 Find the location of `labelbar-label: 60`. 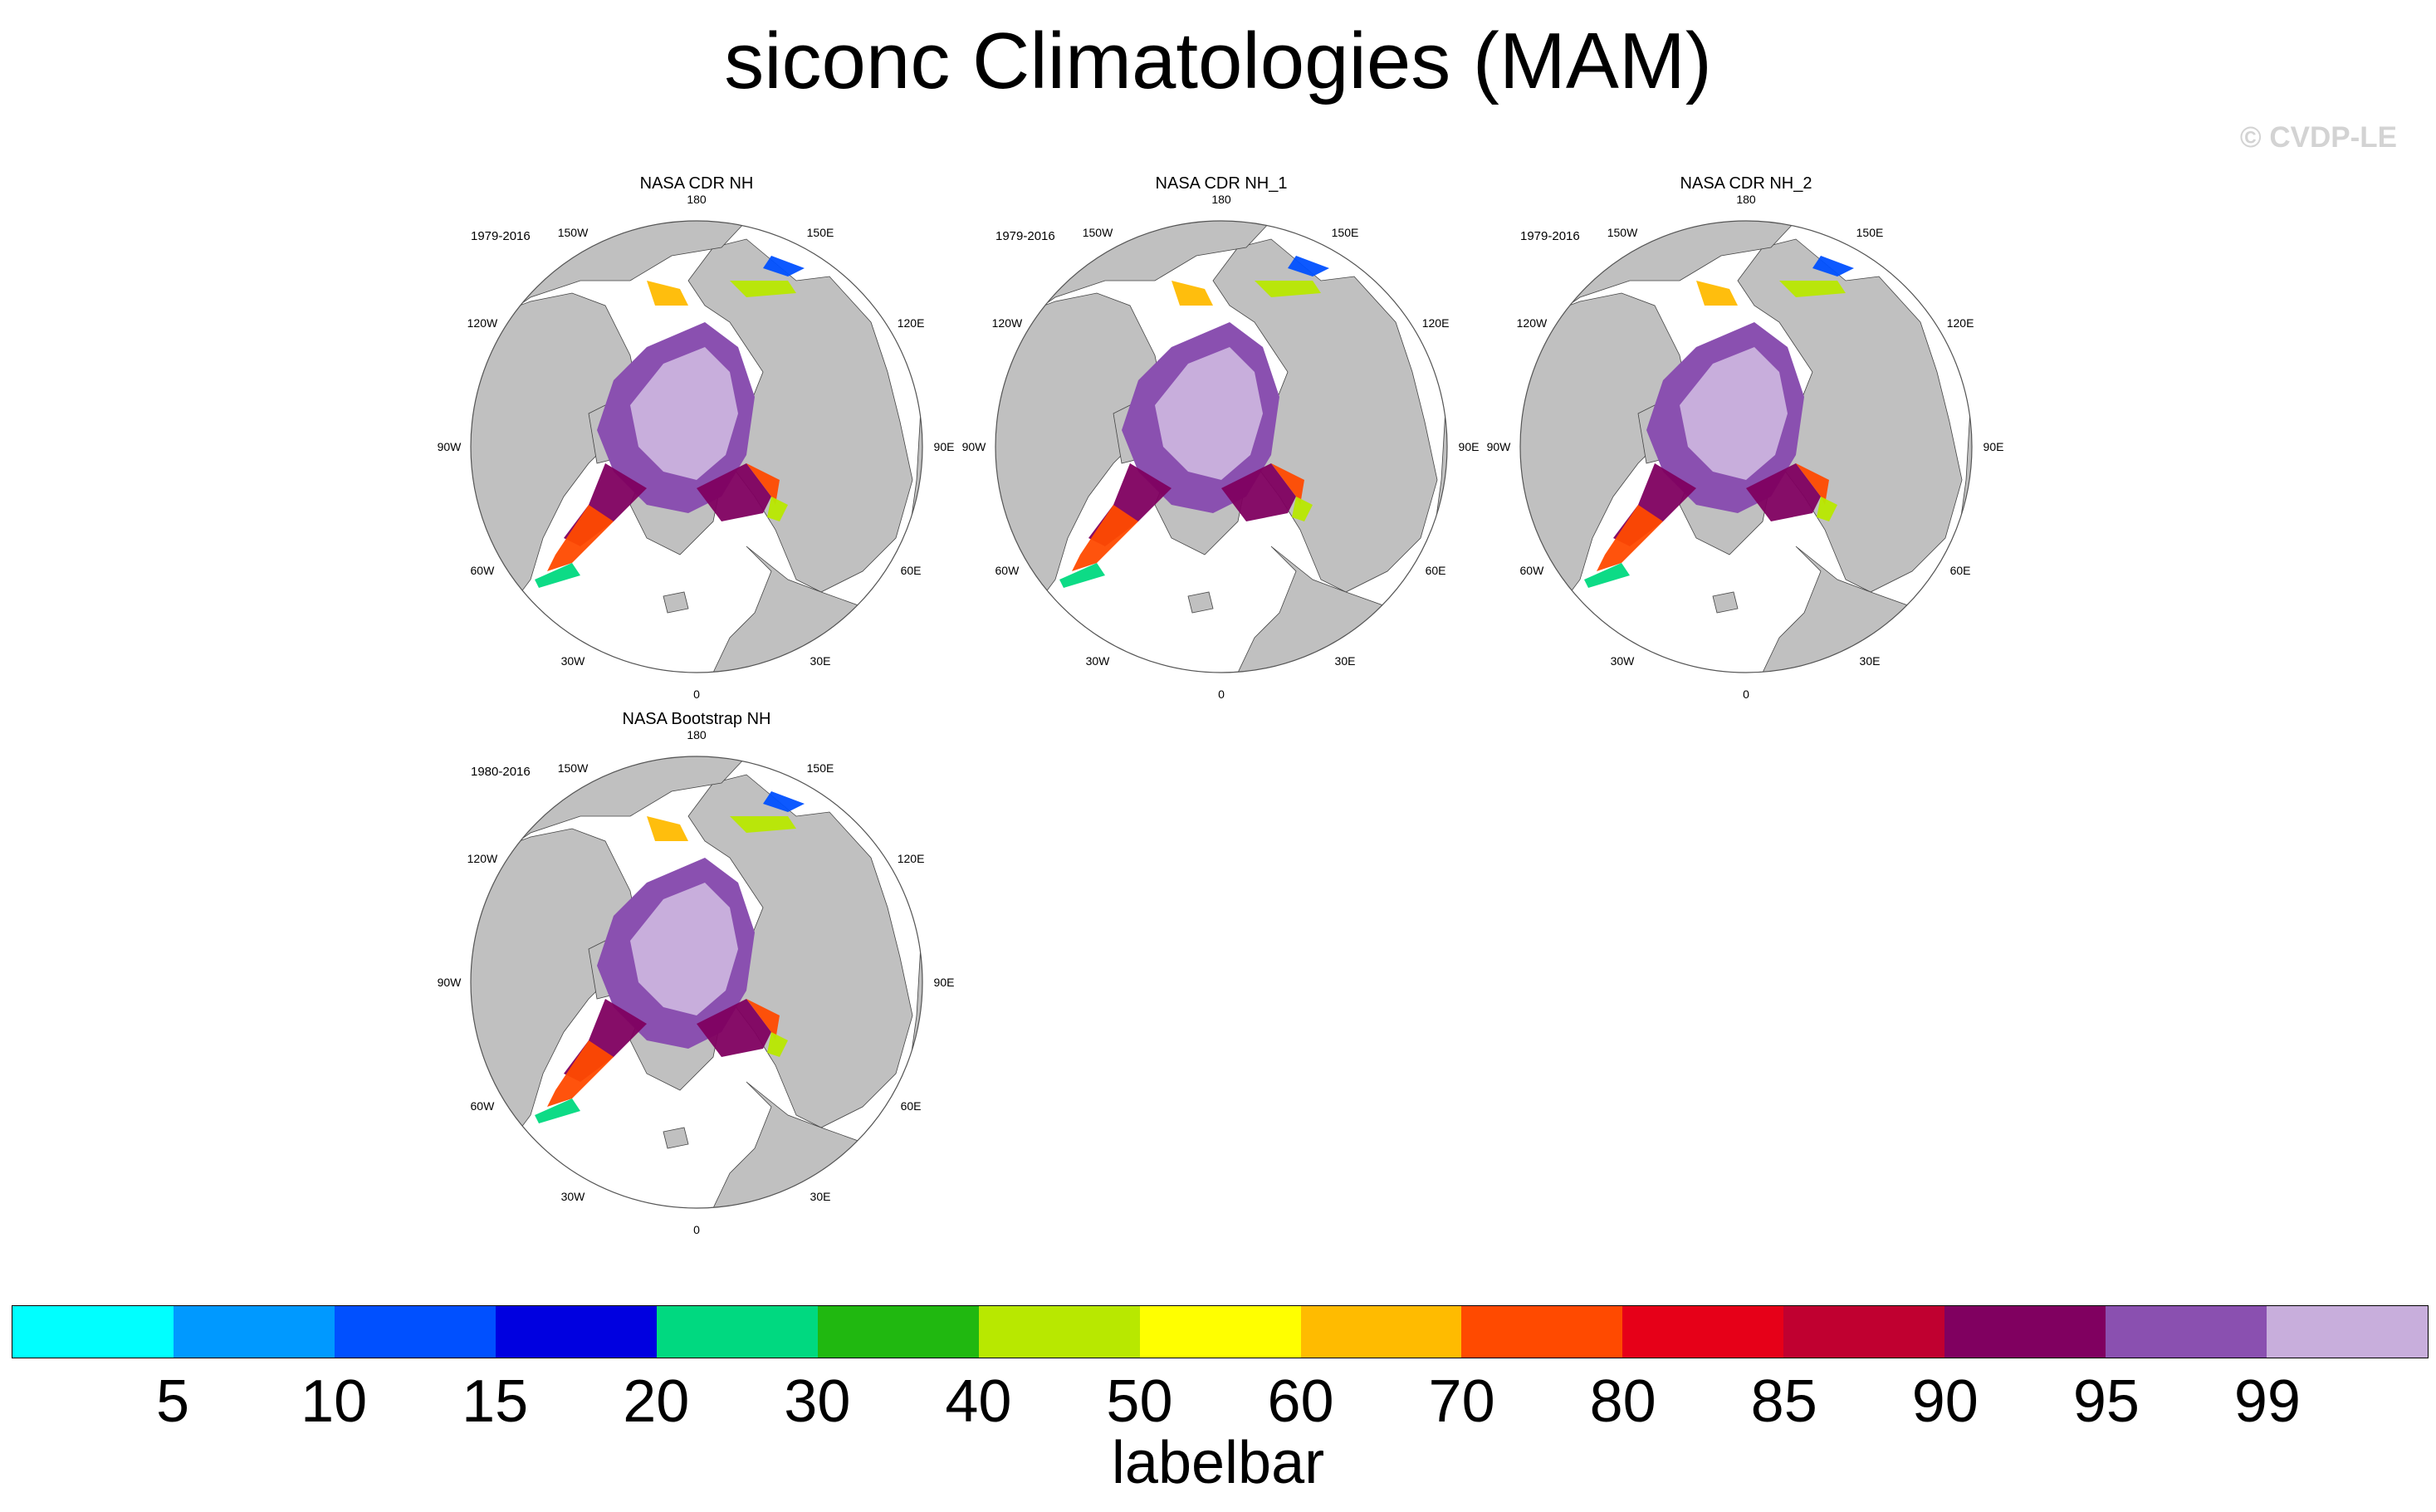

labelbar-label: 60 is located at coordinates (1300, 1401).